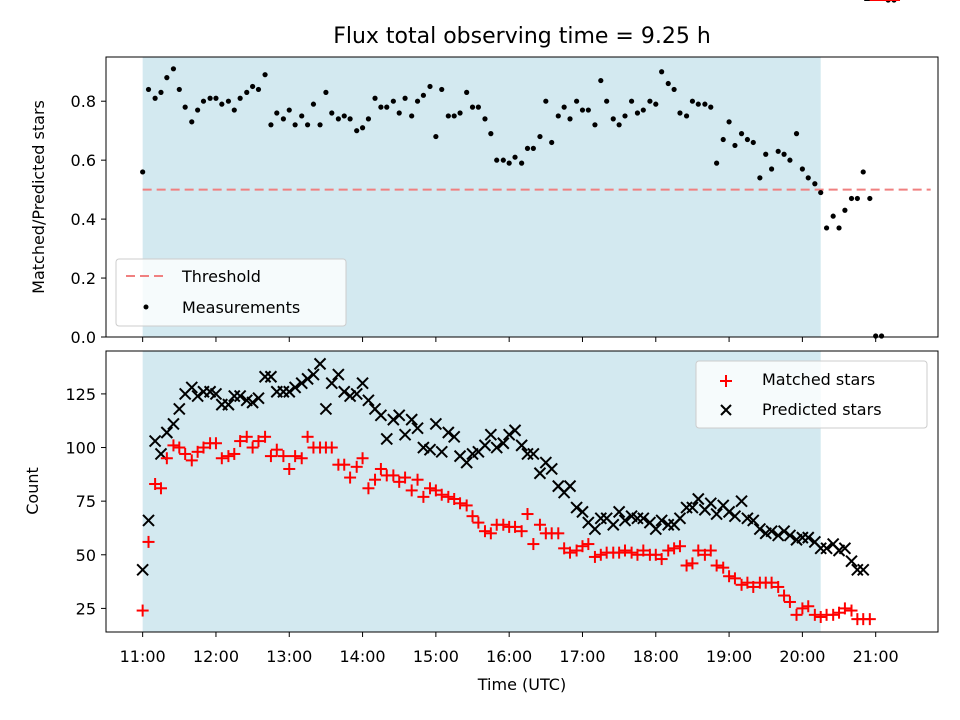 The height and width of the screenshot is (720, 960). Describe the element at coordinates (802, 656) in the screenshot. I see `x-tick-label: 20:00` at that location.